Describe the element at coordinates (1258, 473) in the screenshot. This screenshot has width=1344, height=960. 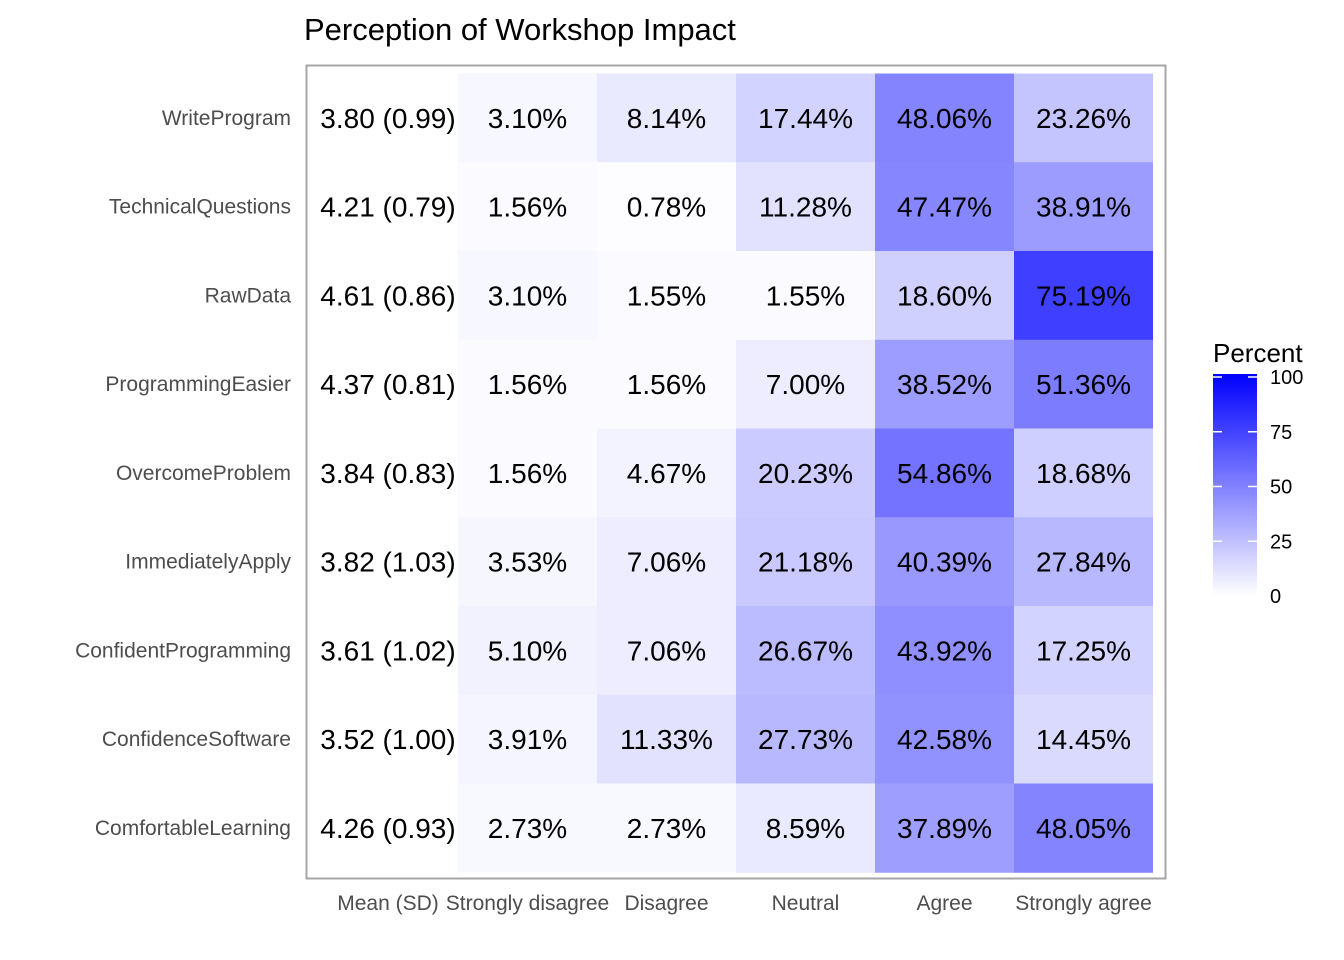
I see `legend: Percent 0 25 50 75 100` at that location.